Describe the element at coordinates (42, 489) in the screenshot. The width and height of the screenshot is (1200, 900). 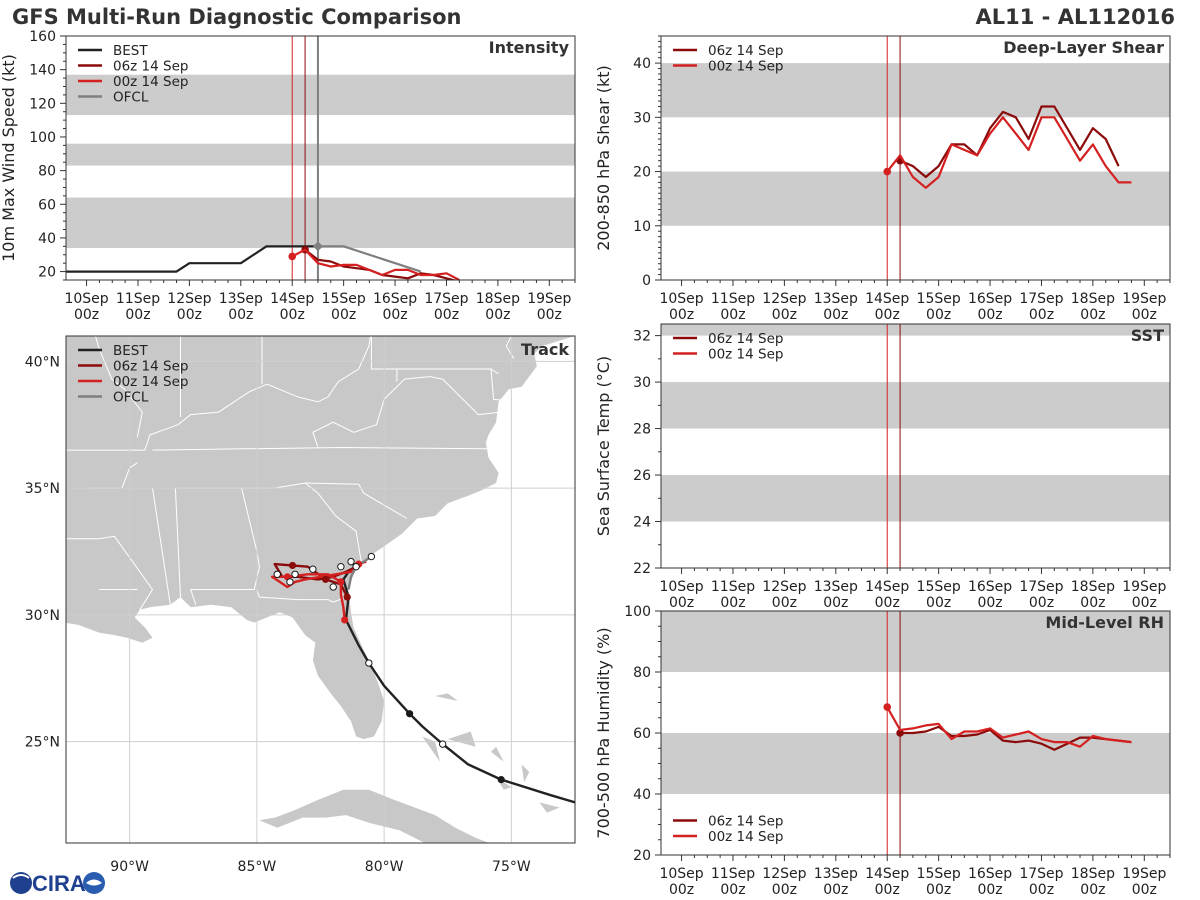
I see `lat-label: 35°N` at that location.